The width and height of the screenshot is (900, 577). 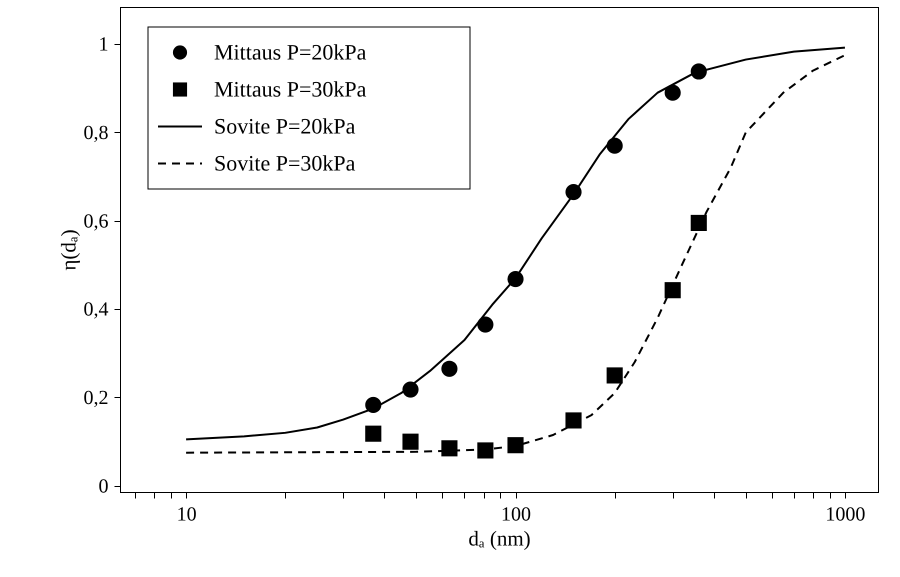 What do you see at coordinates (103, 486) in the screenshot?
I see `y-tick-label: 0` at bounding box center [103, 486].